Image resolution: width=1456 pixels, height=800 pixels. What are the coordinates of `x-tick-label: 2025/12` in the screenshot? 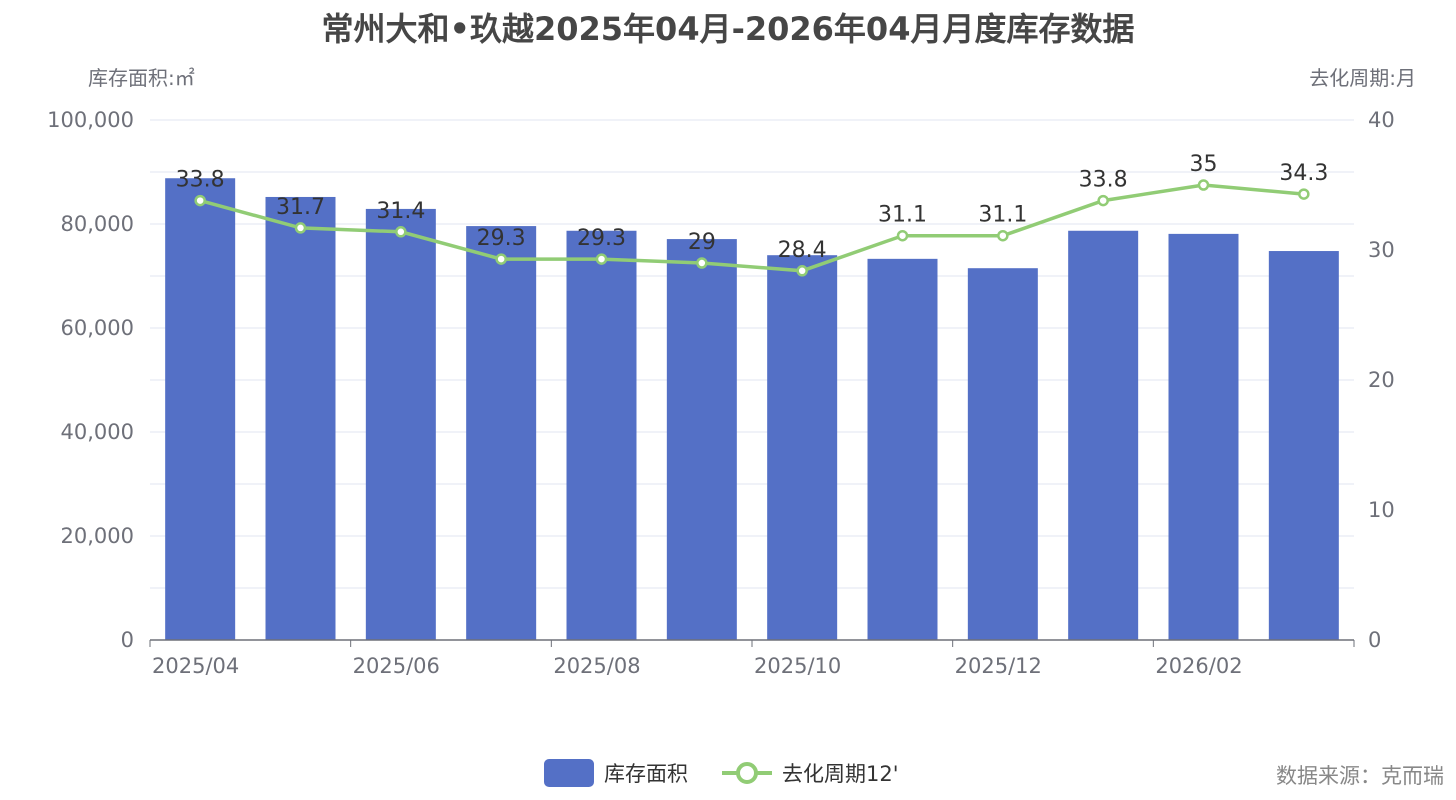 It's located at (998, 666).